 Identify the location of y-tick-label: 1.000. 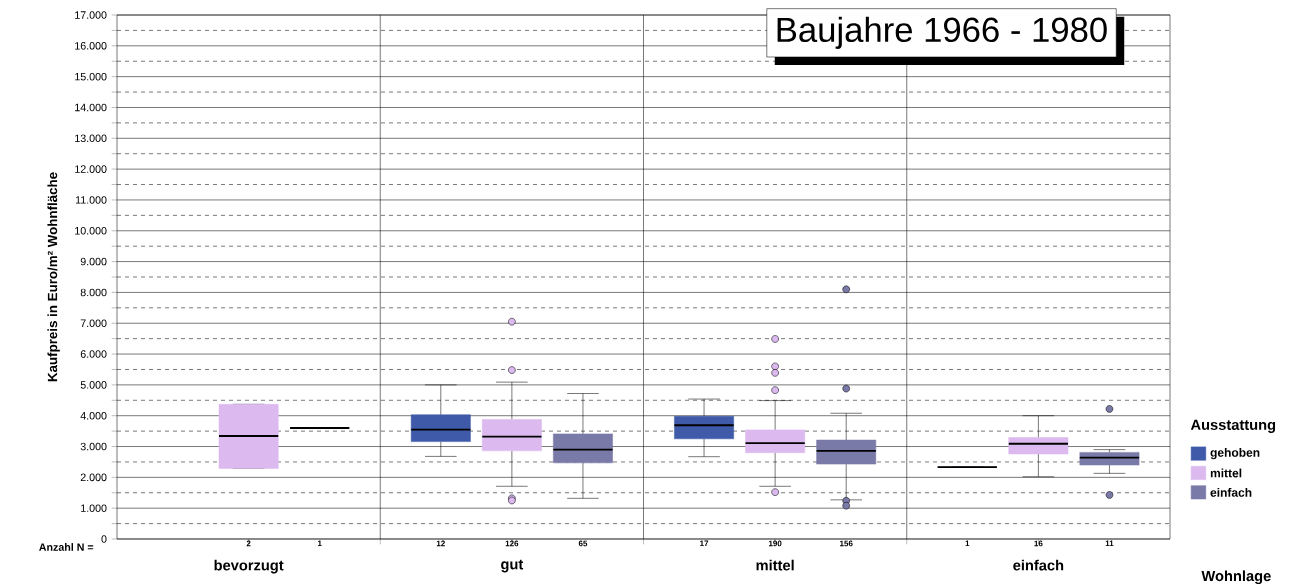
(94, 508).